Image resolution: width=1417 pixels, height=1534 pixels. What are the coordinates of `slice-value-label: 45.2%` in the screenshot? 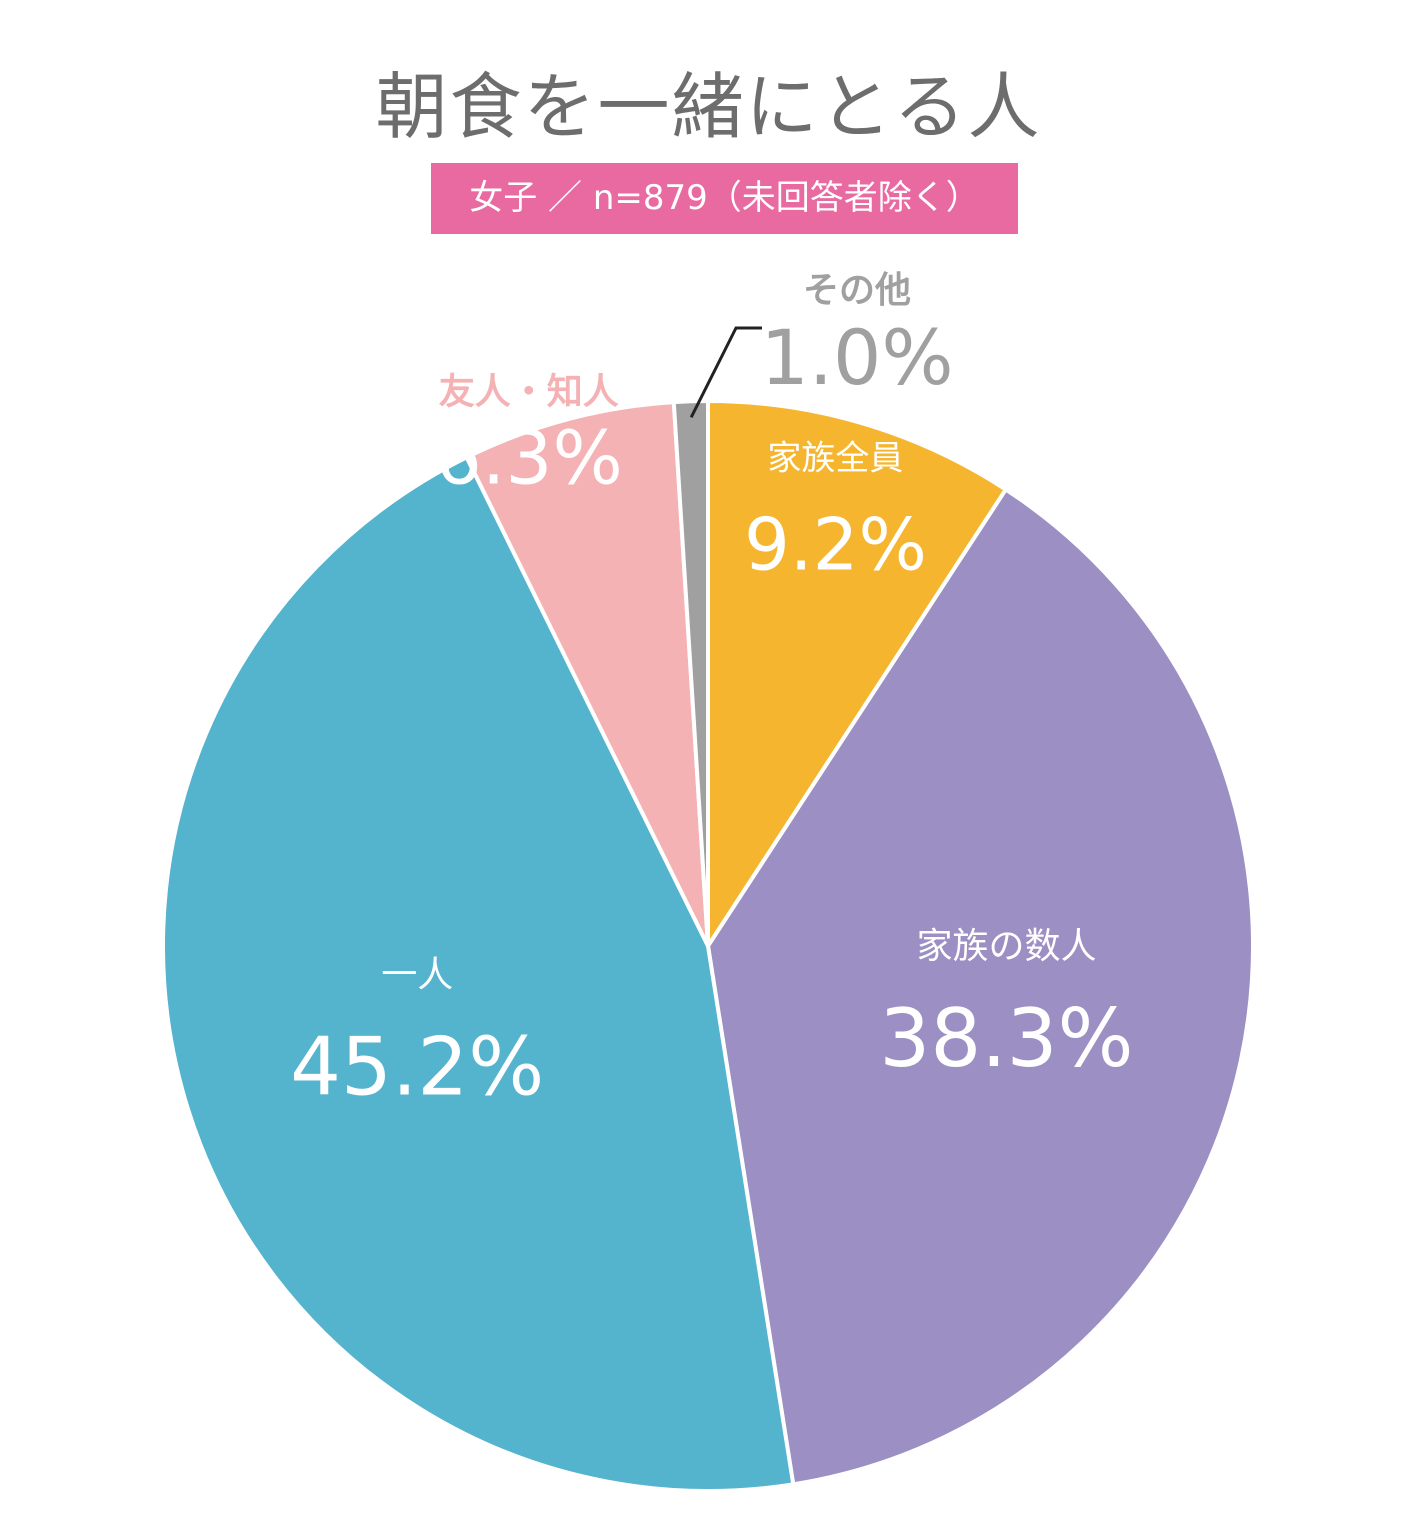 It's located at (417, 1067).